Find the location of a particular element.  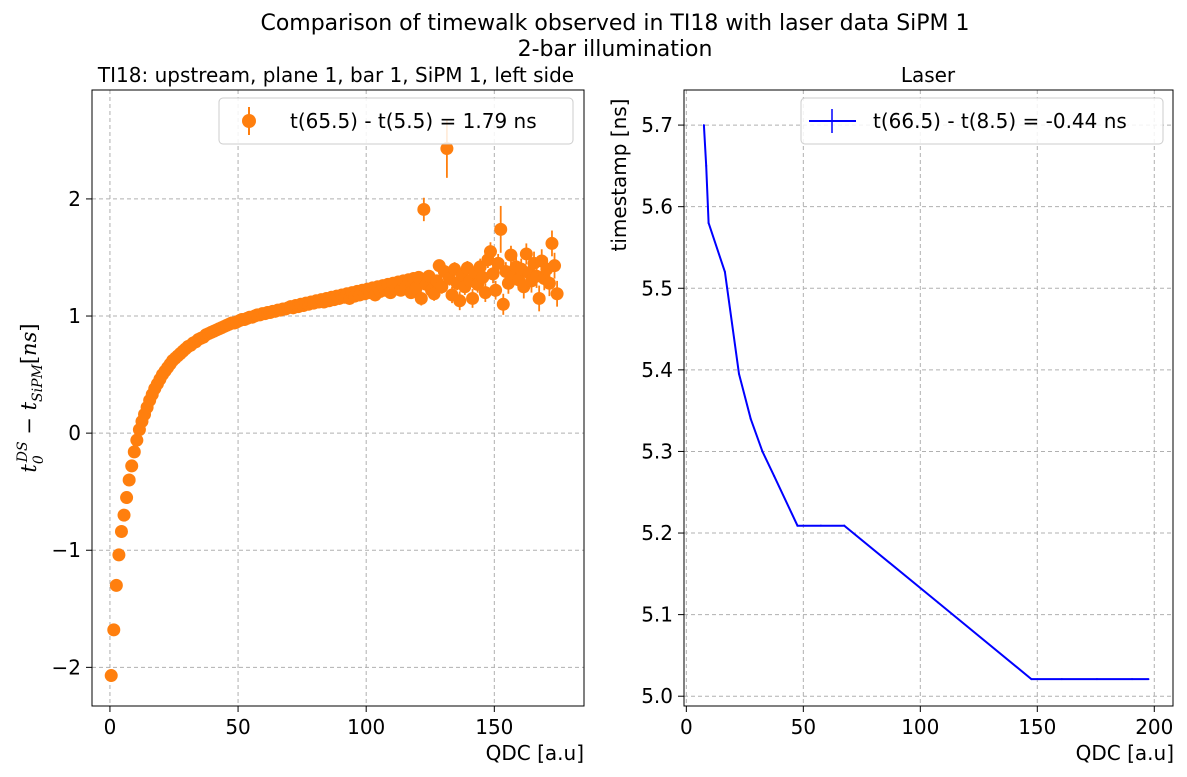

left-x-axis-label: QDC [a.u] is located at coordinates (535, 753).